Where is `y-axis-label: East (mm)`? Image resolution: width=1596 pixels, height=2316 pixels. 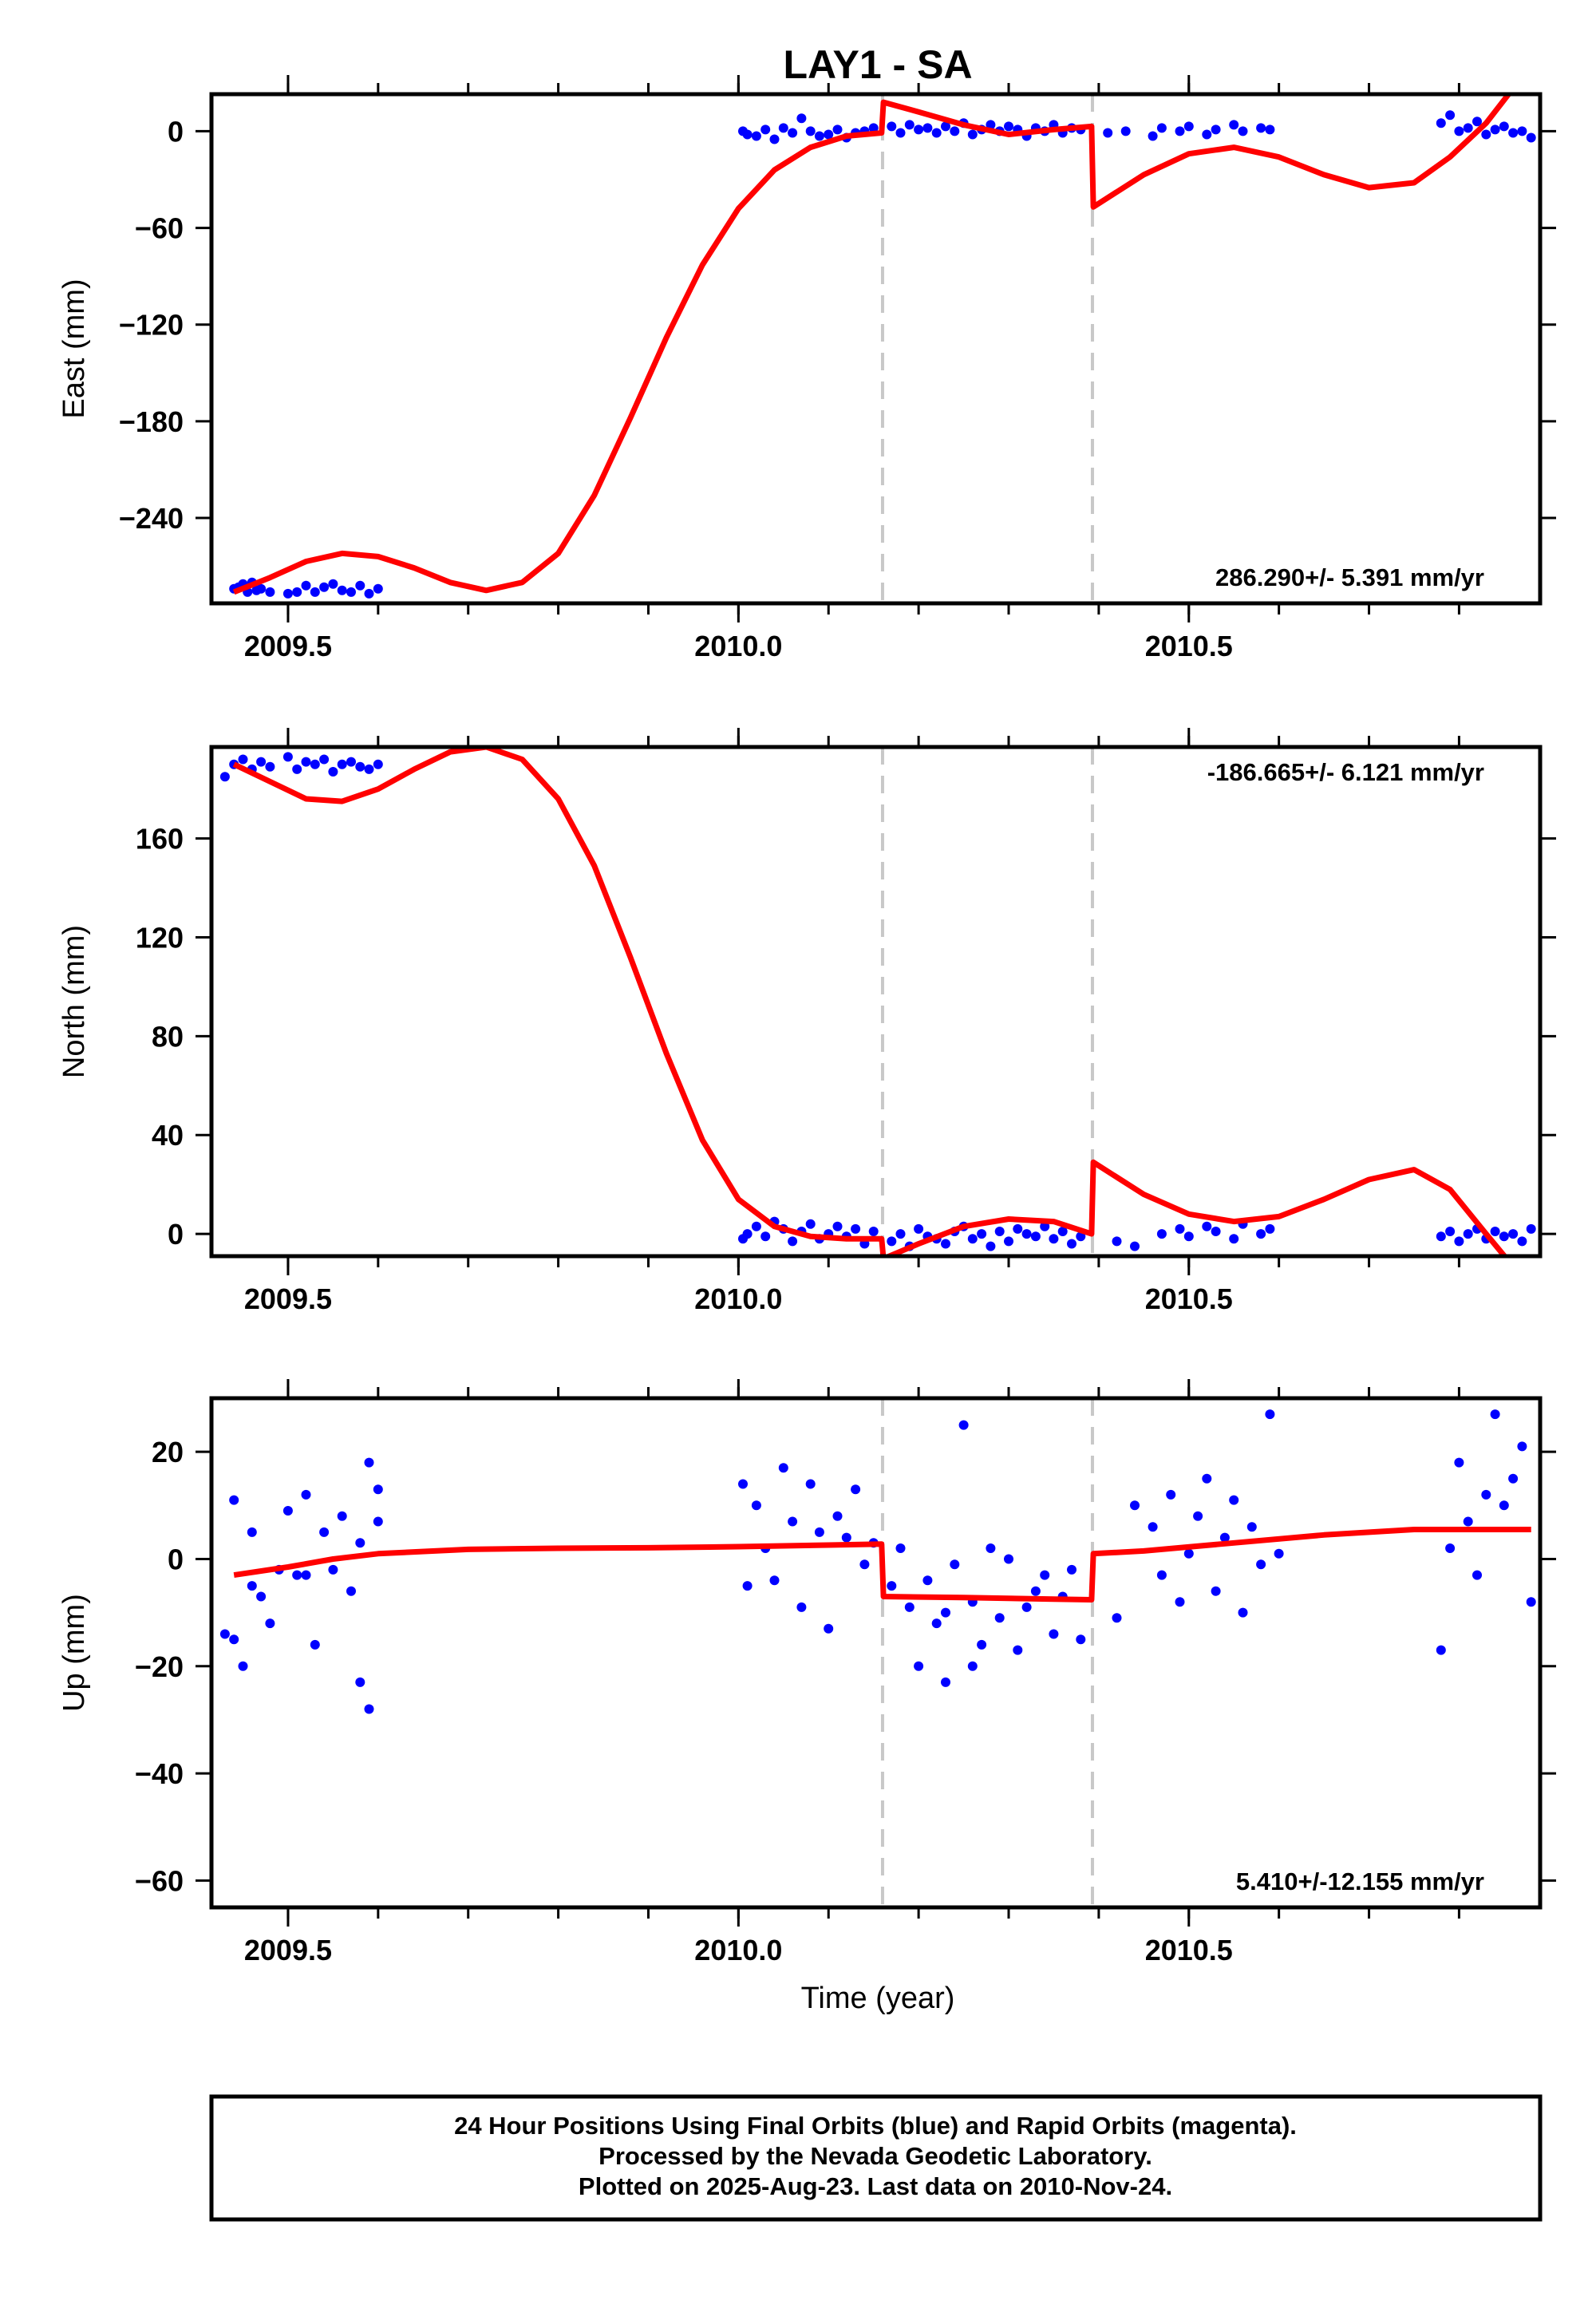 y-axis-label: East (mm) is located at coordinates (74, 348).